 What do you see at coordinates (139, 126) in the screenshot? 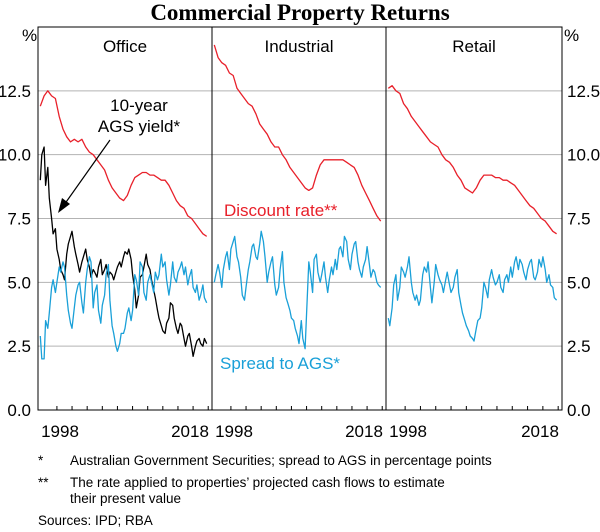
I see `ags-yield-label-line2: AGS yield*` at bounding box center [139, 126].